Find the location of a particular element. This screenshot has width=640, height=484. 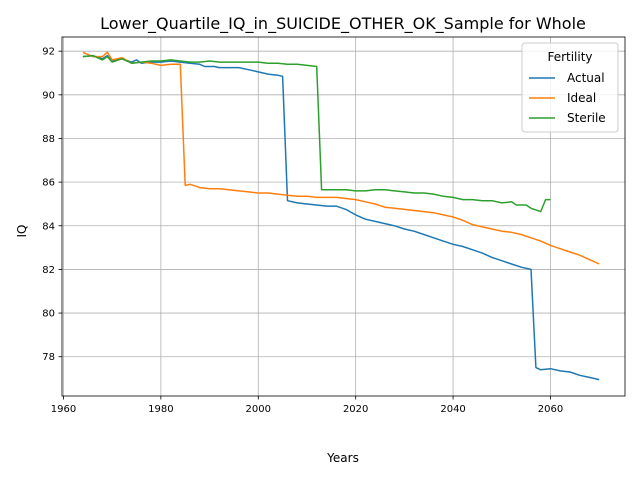

x-tick-label: 2060 is located at coordinates (550, 409).